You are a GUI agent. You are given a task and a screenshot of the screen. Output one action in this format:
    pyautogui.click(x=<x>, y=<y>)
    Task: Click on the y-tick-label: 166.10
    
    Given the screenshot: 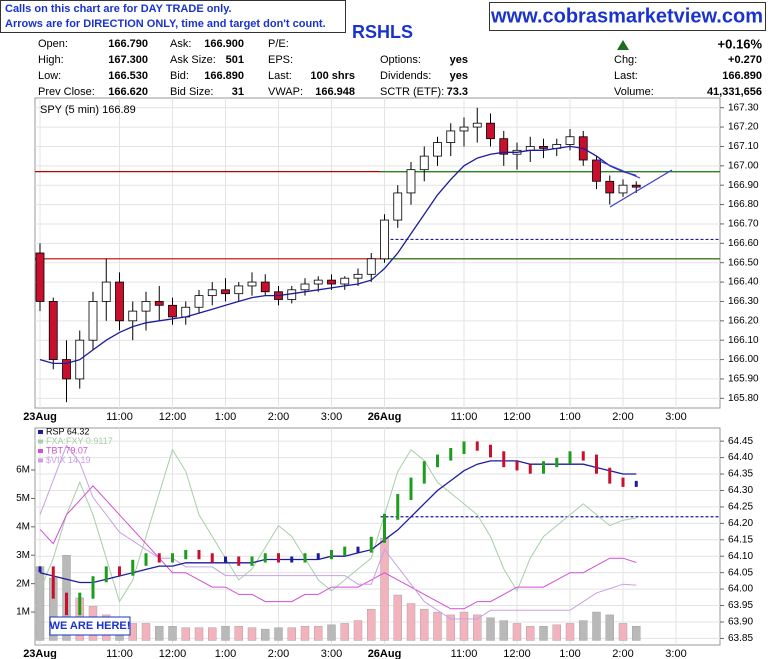 What is the action you would take?
    pyautogui.click(x=743, y=340)
    